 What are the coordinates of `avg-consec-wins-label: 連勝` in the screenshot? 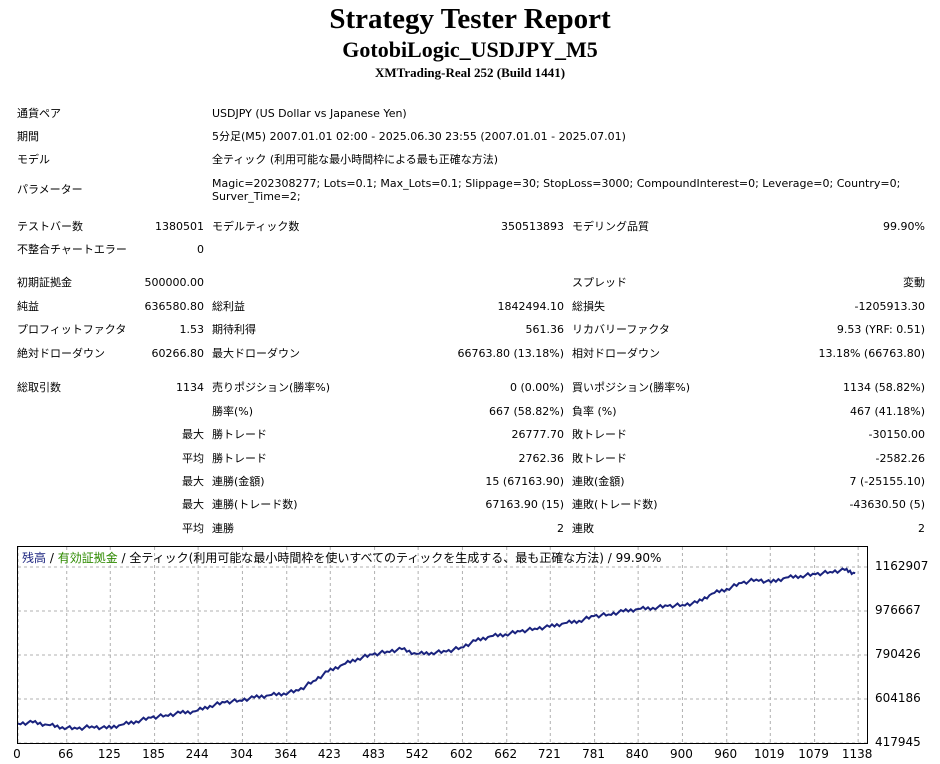 It's located at (223, 528).